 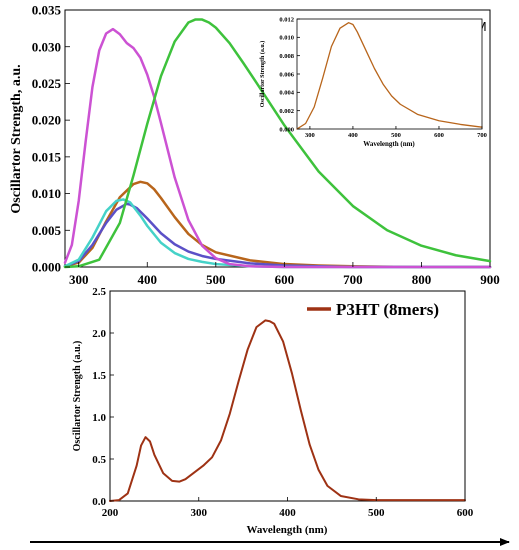 What do you see at coordinates (77, 396) in the screenshot?
I see `bottom-y-axis-title: Oscillartor Strength (a.u.)` at bounding box center [77, 396].